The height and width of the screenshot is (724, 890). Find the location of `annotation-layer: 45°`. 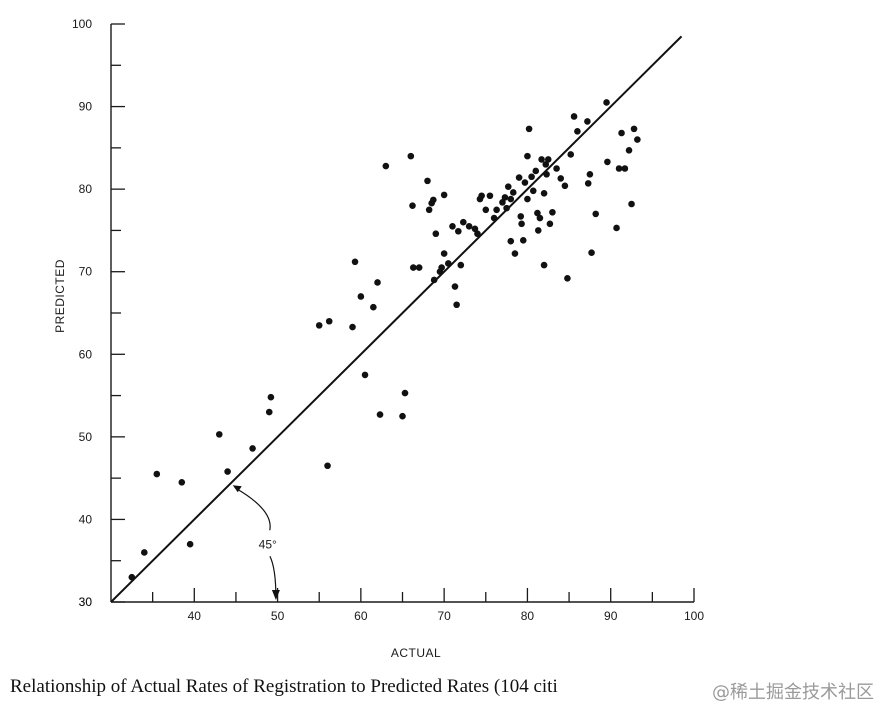

annotation-layer: 45° is located at coordinates (256, 542).